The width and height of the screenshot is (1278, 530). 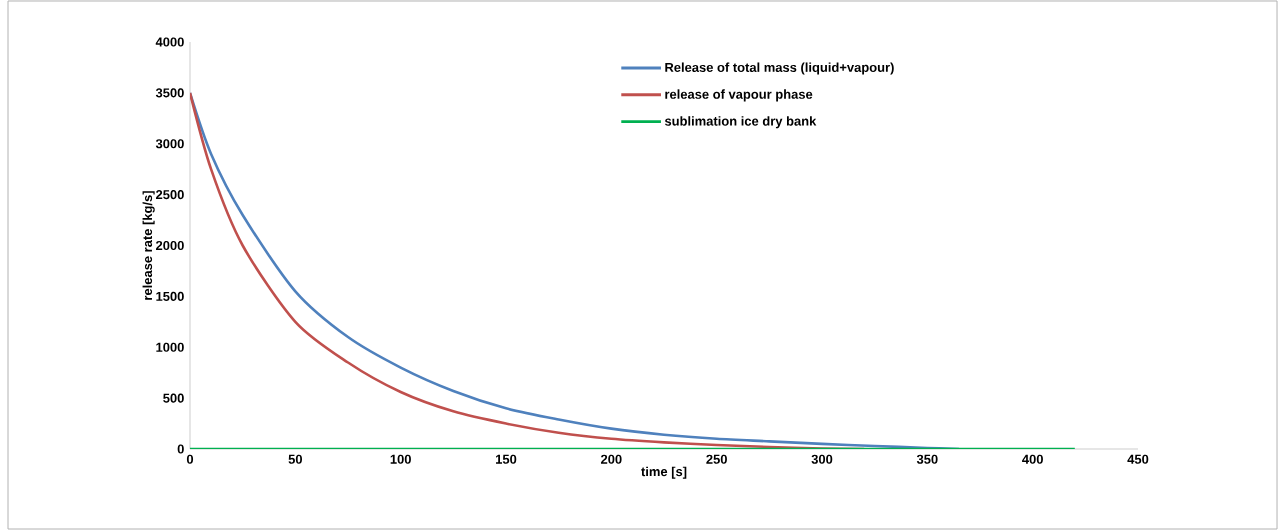 I want to click on y-tick-label: 1000, so click(x=170, y=347).